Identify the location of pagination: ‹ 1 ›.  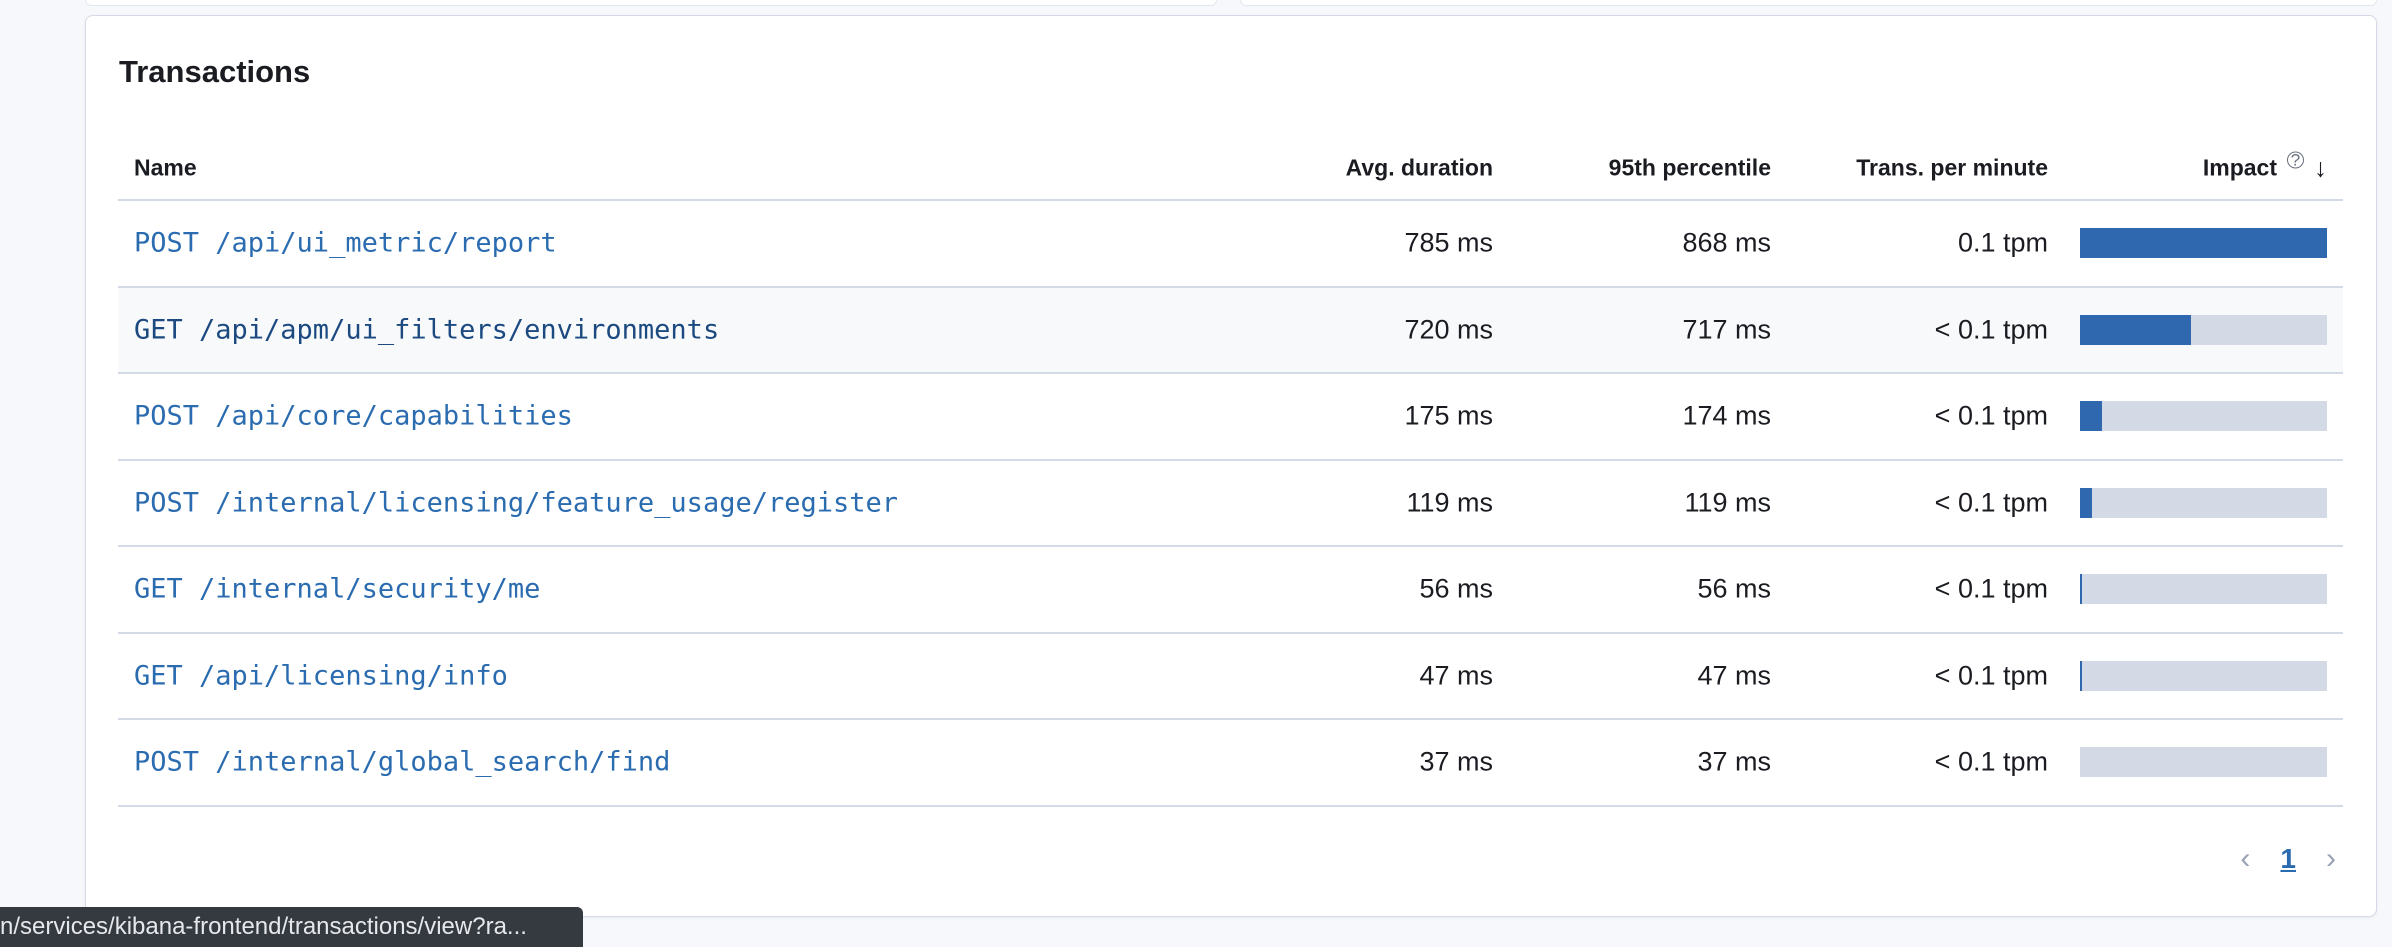
(2288, 859).